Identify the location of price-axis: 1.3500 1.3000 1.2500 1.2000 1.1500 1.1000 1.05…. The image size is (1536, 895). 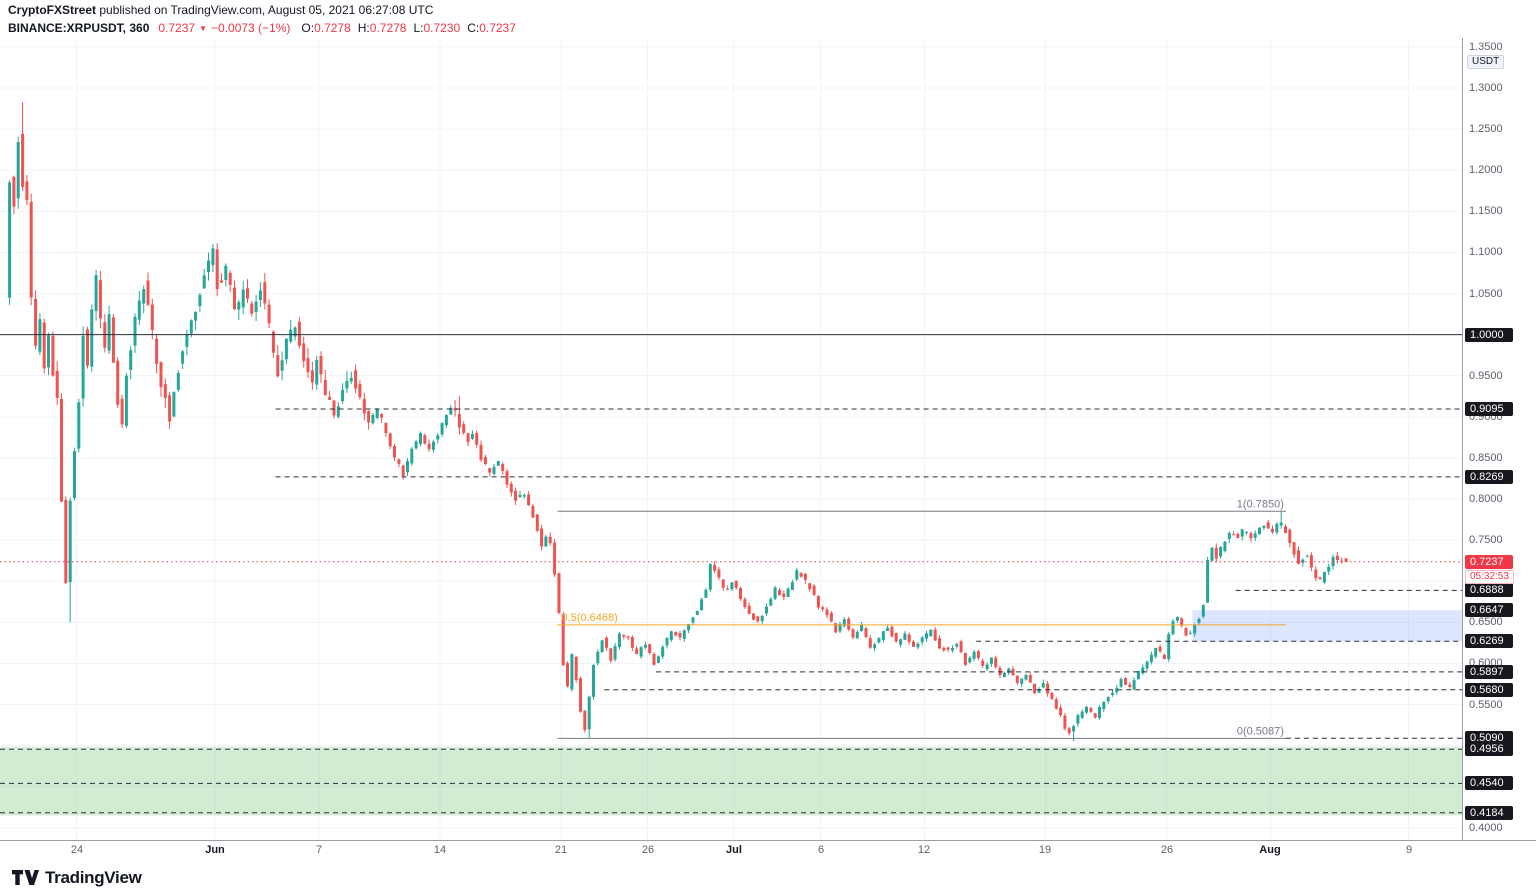
(1499, 439).